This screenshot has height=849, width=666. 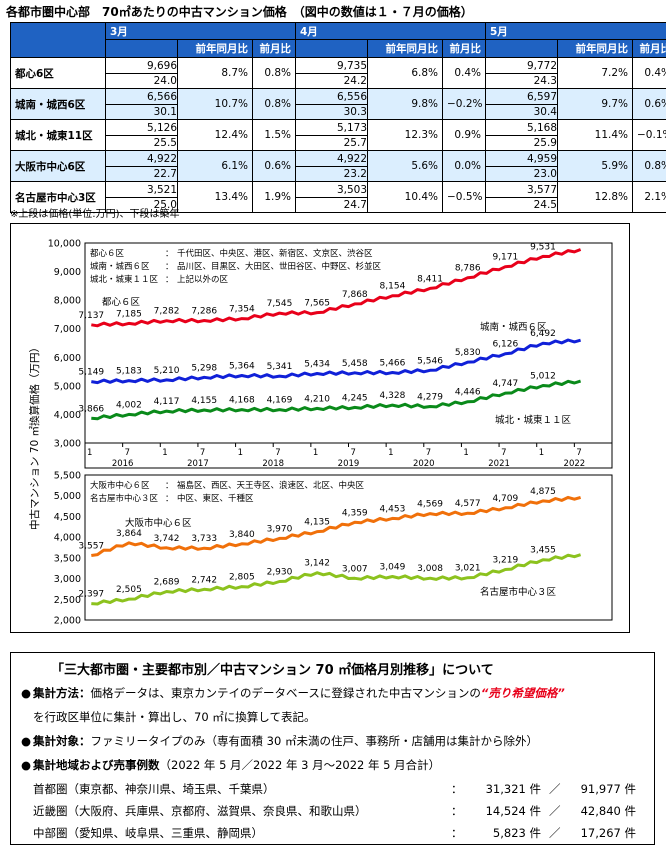 I want to click on data-label: 7,354, so click(x=242, y=310).